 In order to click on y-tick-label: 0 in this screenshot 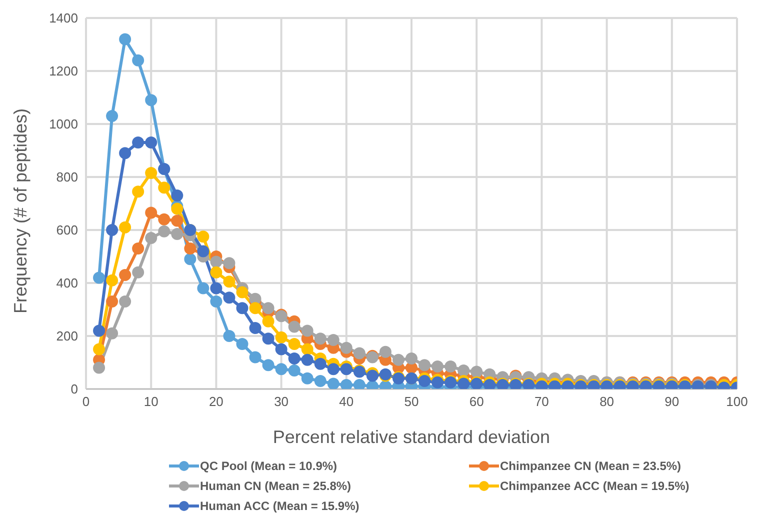, I will do `click(74, 389)`.